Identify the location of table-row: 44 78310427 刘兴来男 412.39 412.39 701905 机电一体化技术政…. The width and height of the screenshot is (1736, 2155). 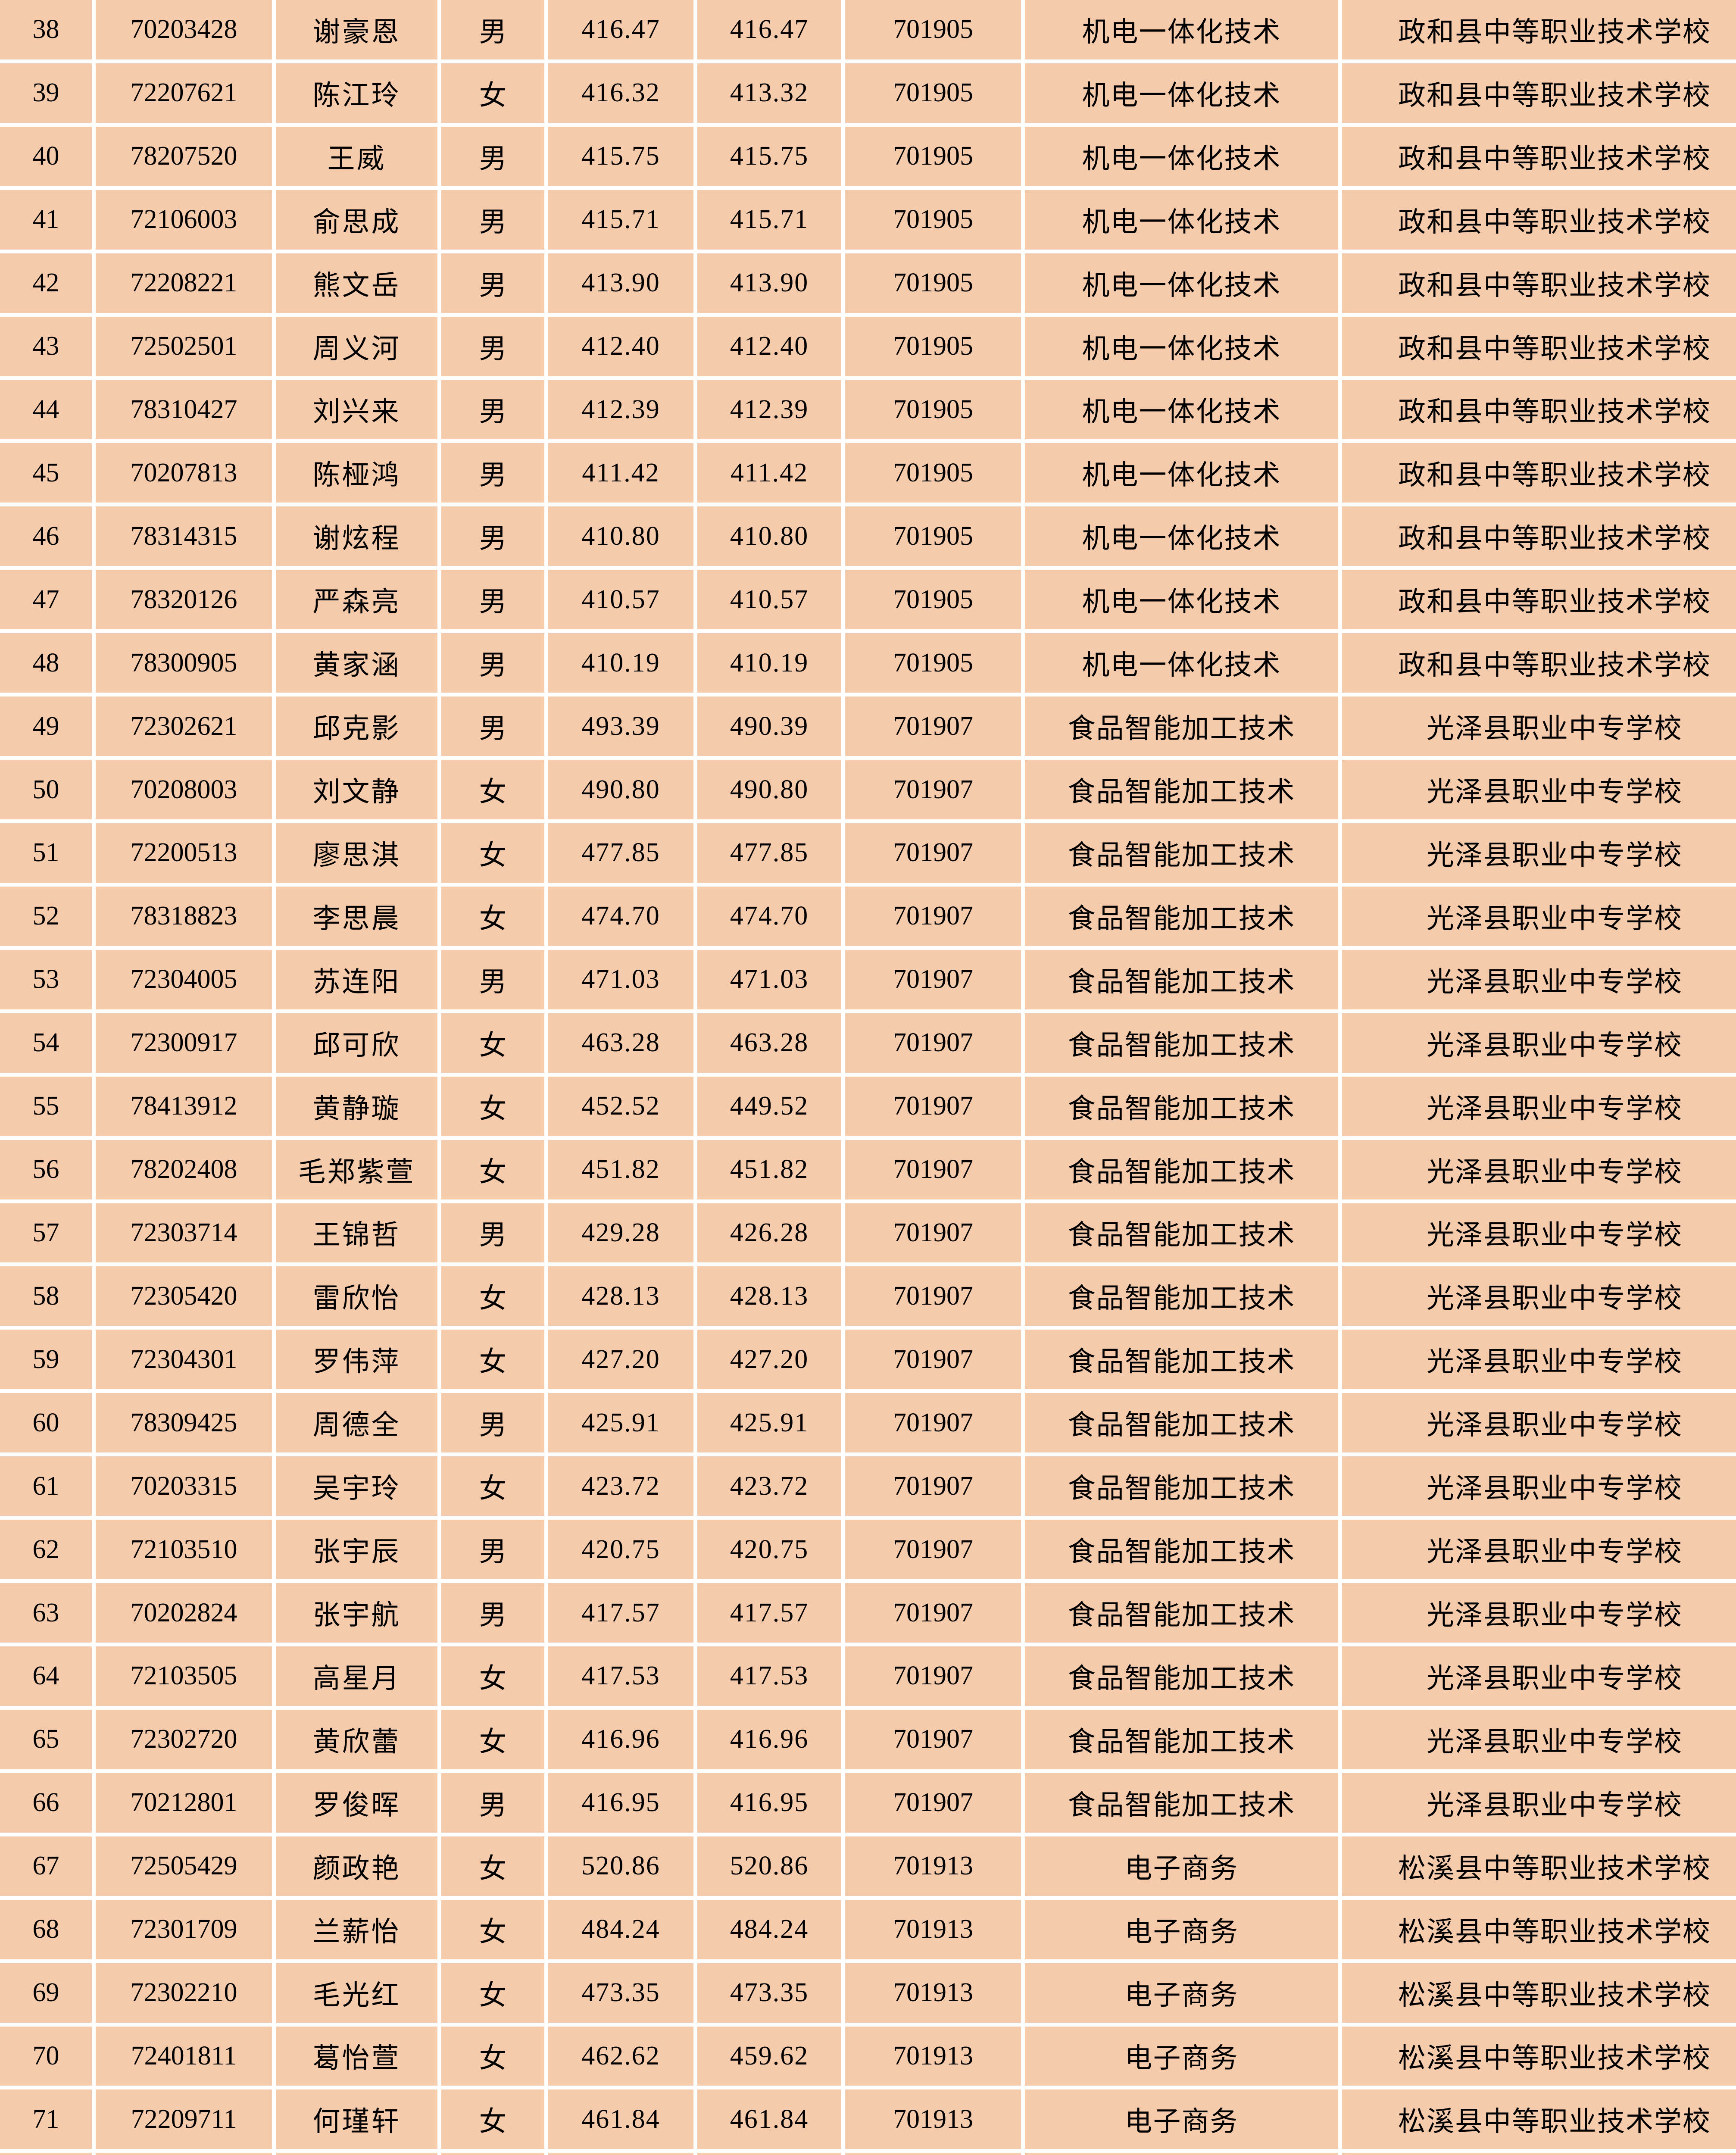
(868, 411).